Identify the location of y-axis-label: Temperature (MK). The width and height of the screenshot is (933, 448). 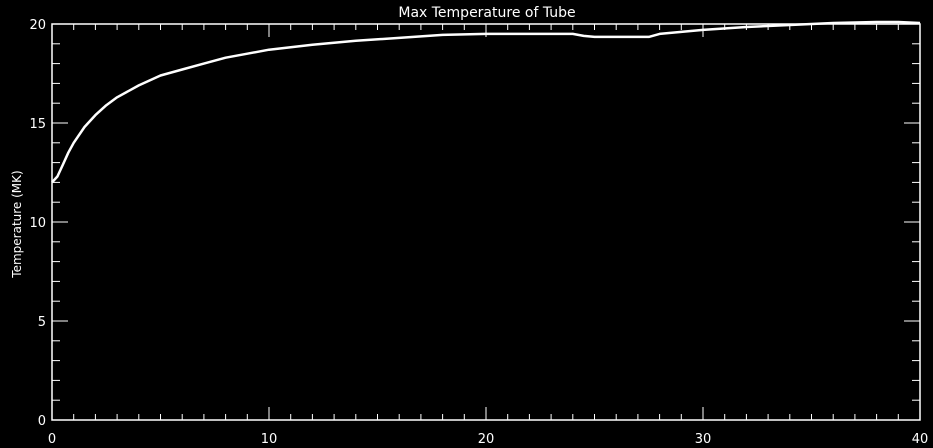
(17, 224).